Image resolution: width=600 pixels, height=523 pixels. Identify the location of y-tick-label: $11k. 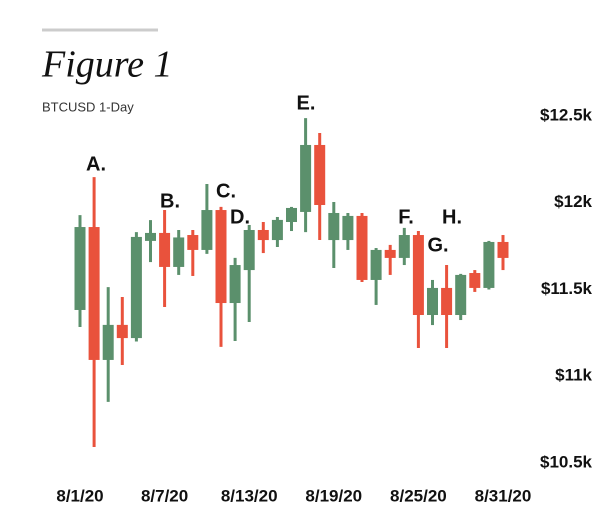
(573, 375).